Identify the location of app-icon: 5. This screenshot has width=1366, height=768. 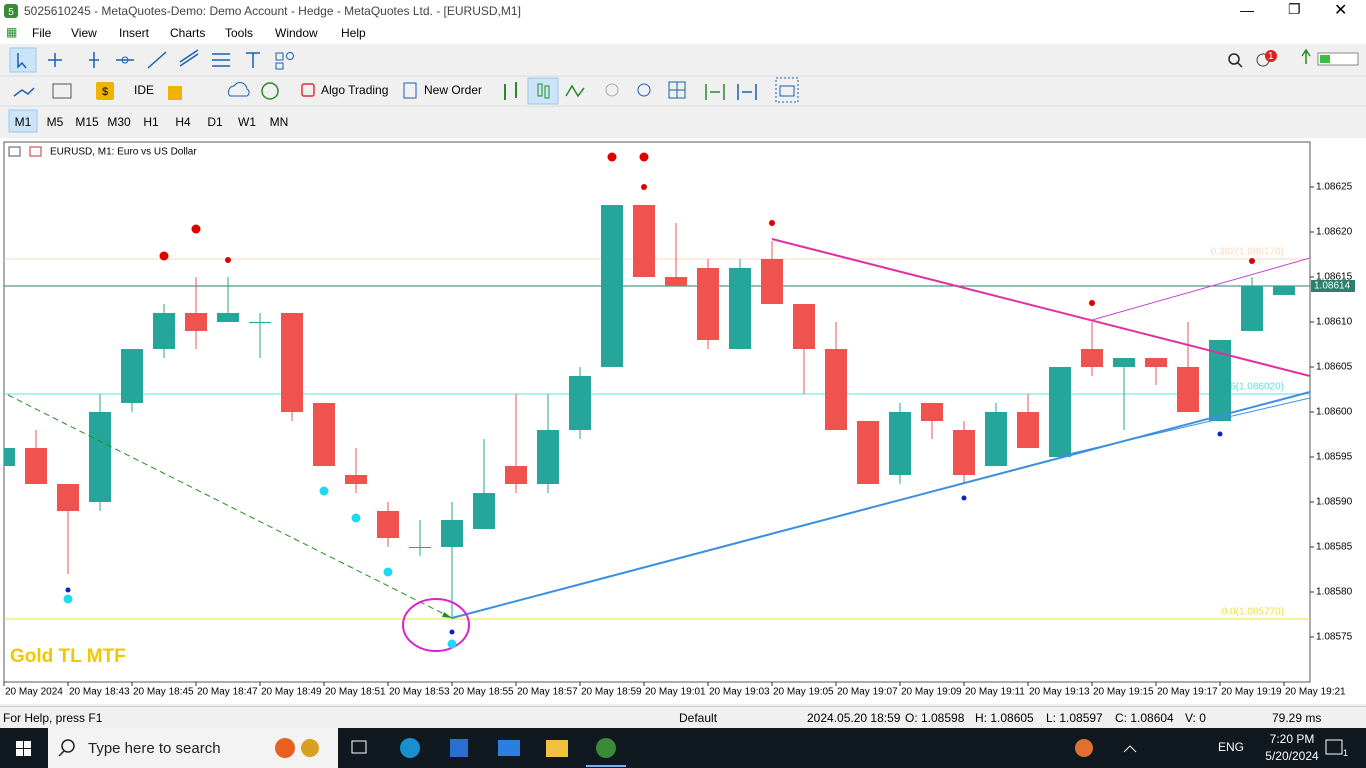
(11, 11).